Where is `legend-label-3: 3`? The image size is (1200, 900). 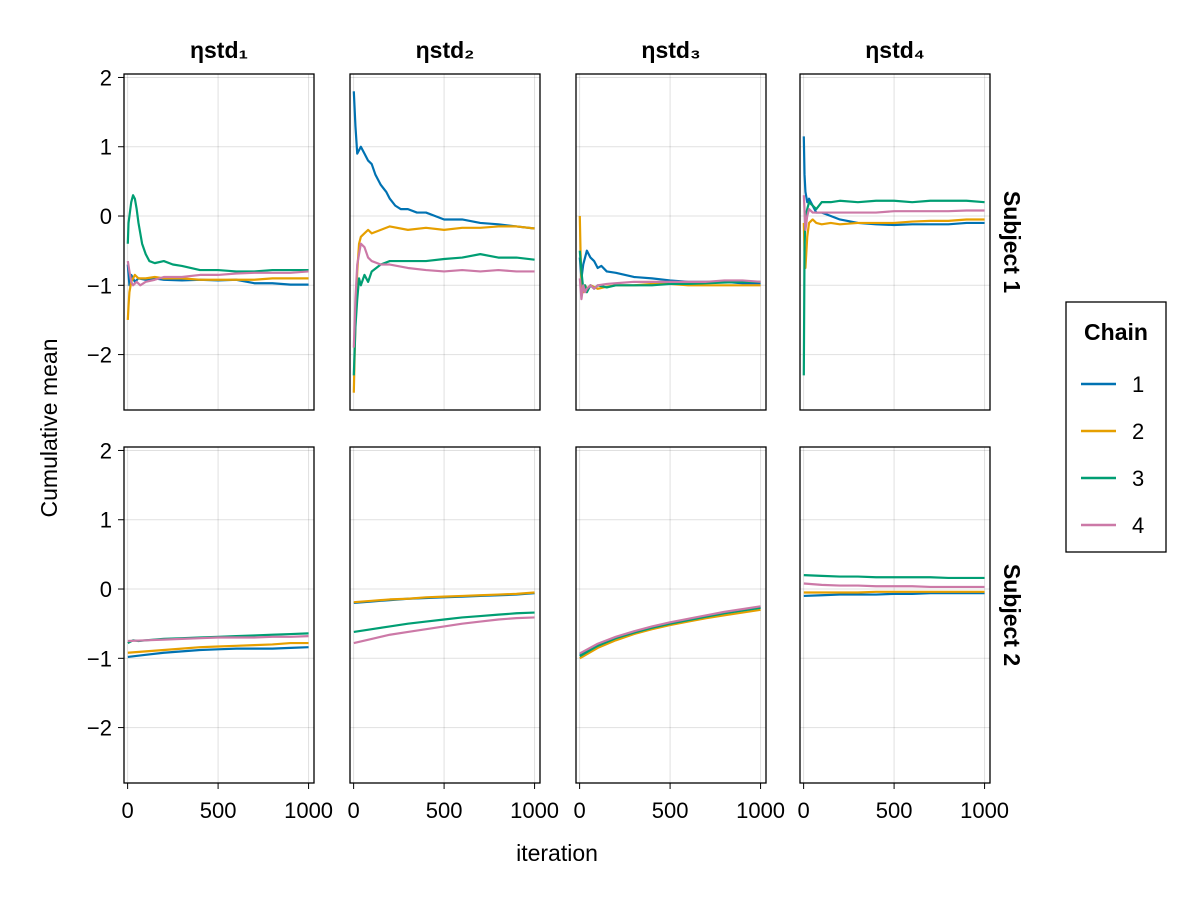
legend-label-3: 3 is located at coordinates (1138, 478).